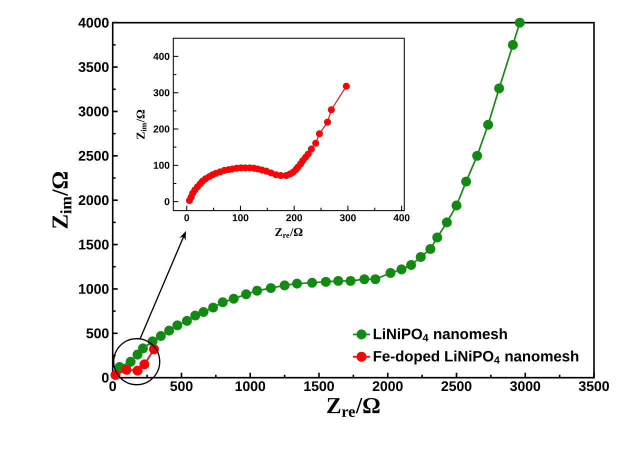  I want to click on x-tick-label: 400, so click(401, 218).